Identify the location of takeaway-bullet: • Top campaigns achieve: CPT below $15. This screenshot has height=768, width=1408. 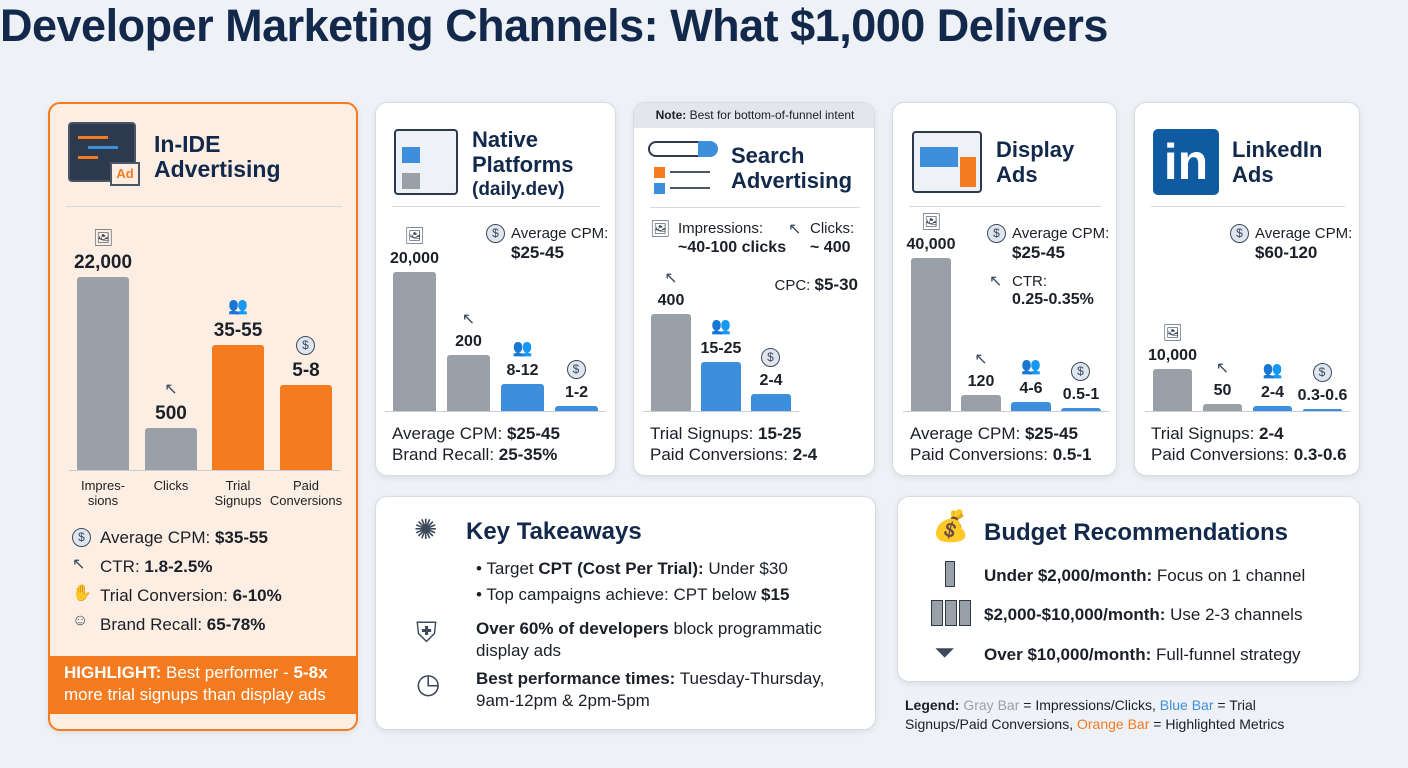
(633, 594).